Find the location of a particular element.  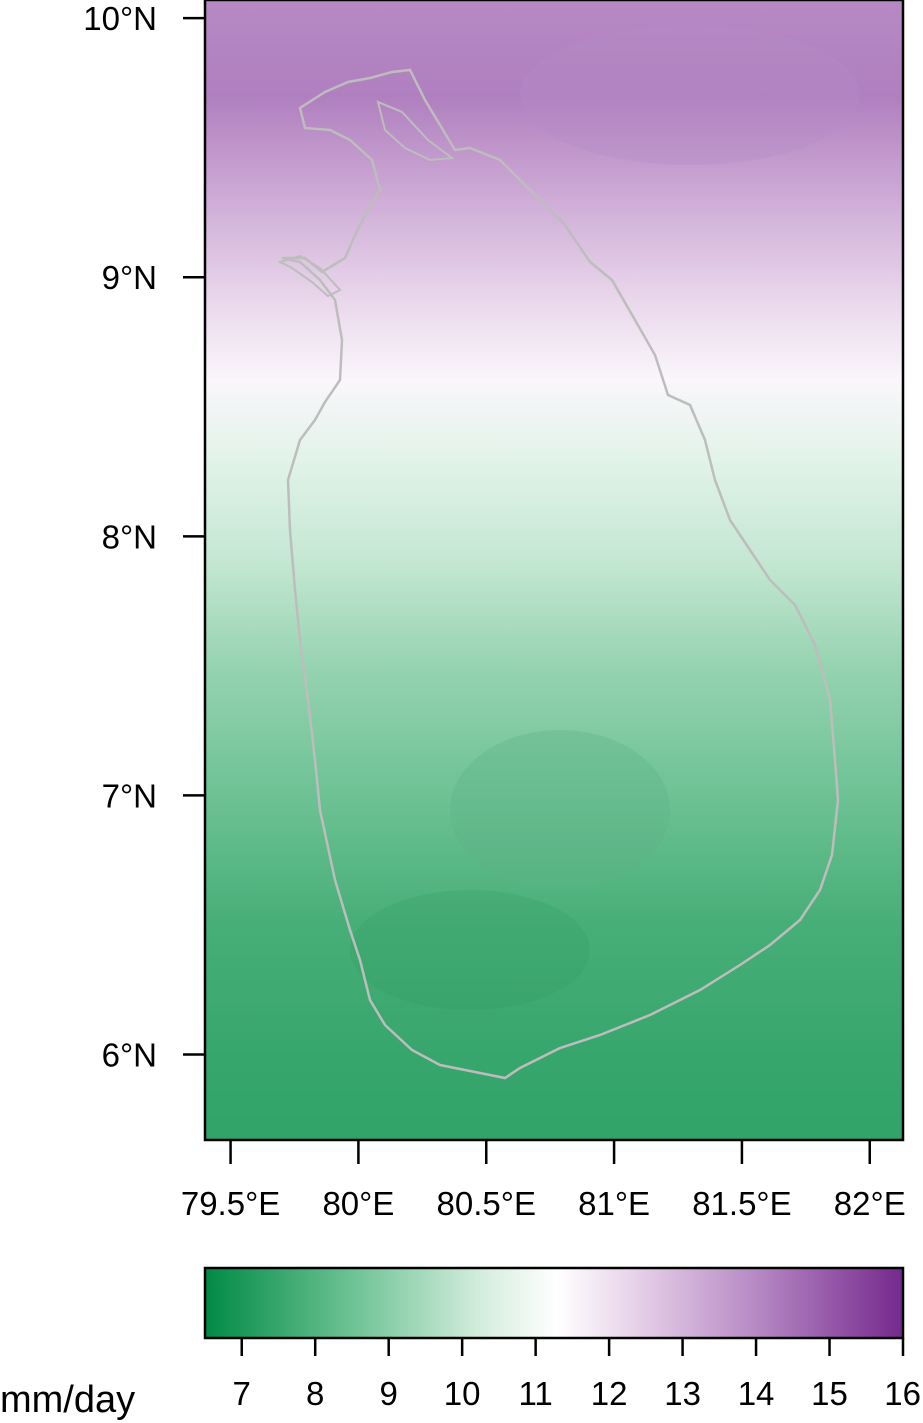

southern-dry-patch is located at coordinates (470, 950).